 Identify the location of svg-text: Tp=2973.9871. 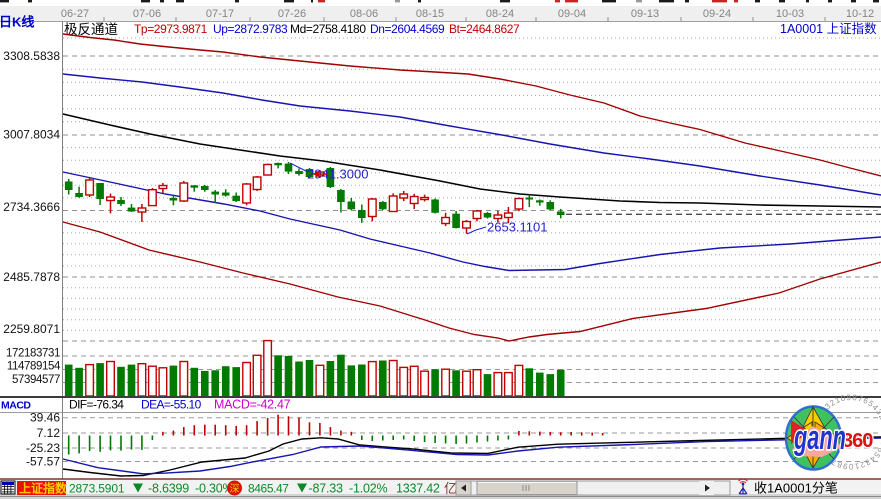
(171, 29).